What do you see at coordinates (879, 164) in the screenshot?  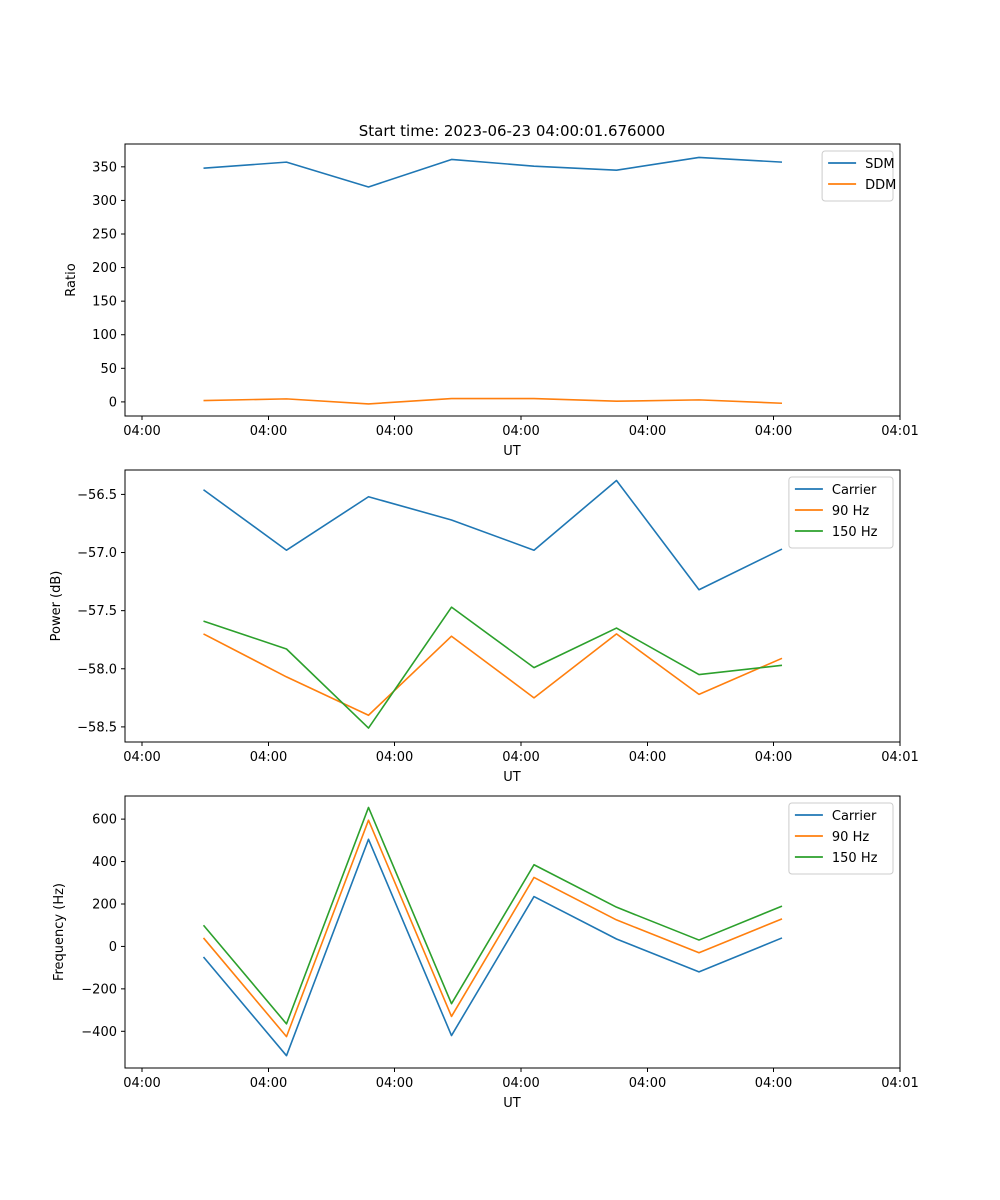 I see `panel1-legend-label-sdm: SDM` at bounding box center [879, 164].